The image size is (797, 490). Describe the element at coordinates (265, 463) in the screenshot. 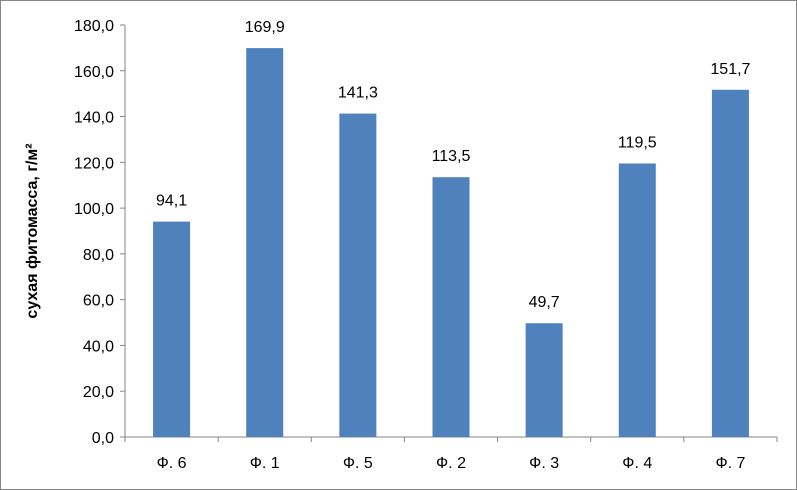

I see `x-category-label: Ф. 1` at that location.